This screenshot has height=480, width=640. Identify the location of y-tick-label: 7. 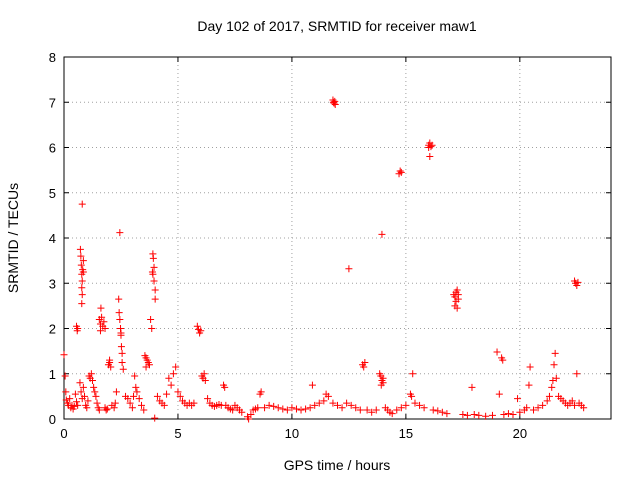
(52, 102).